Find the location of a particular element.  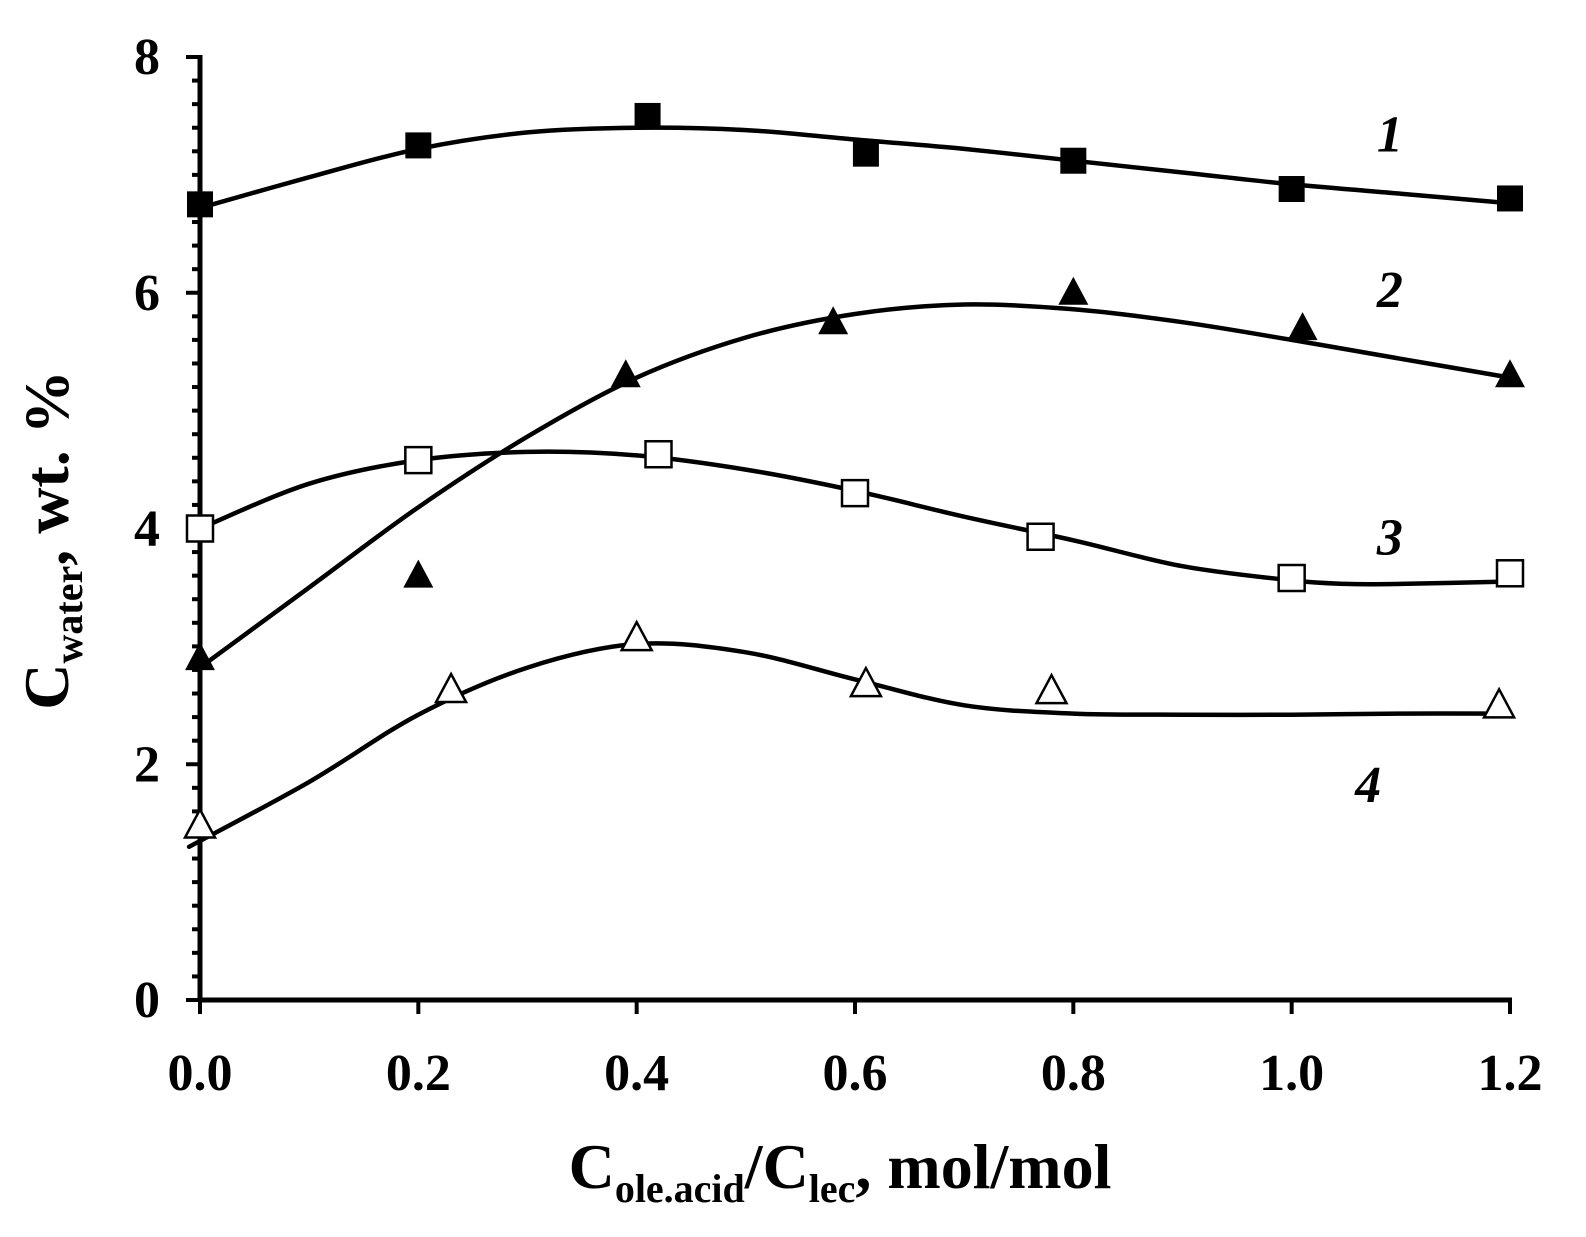

series-3-fit-line is located at coordinates (855, 518).